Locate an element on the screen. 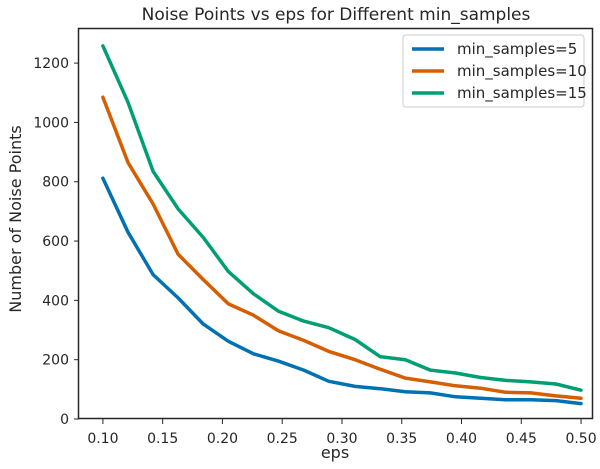  x-tick-label: 0.50 is located at coordinates (580, 439).